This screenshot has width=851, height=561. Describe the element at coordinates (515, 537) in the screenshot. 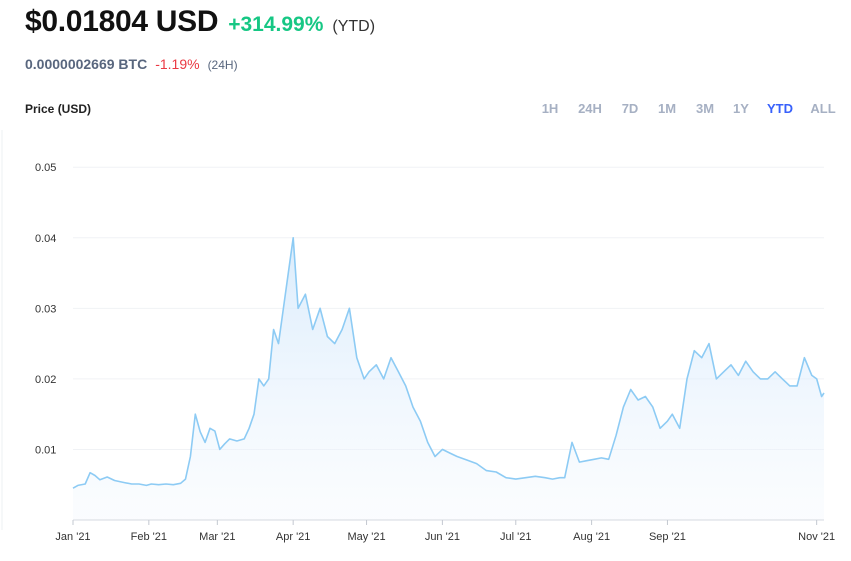

I see `x-tick-label: Jul '21` at that location.